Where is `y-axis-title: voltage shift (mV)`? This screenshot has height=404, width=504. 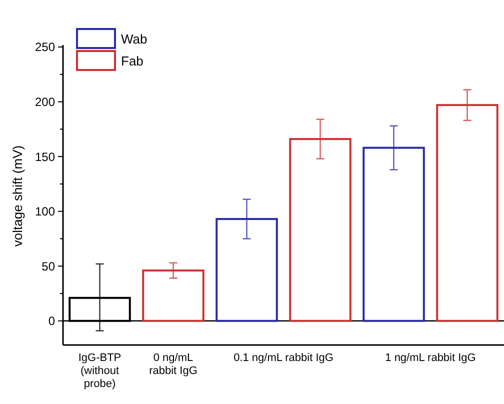 y-axis-title: voltage shift (mV) is located at coordinates (17, 196).